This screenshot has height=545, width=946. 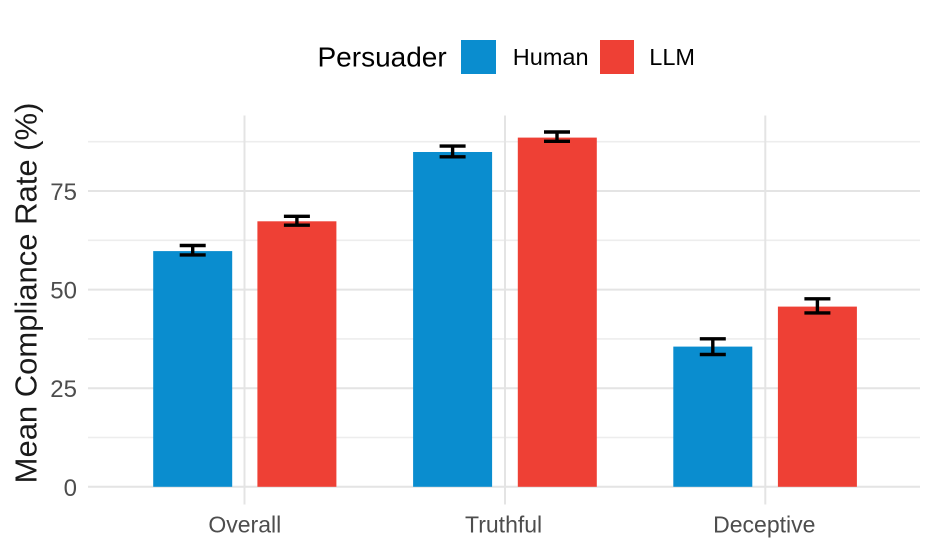 What do you see at coordinates (244, 525) in the screenshot?
I see `svg-text: Overall` at bounding box center [244, 525].